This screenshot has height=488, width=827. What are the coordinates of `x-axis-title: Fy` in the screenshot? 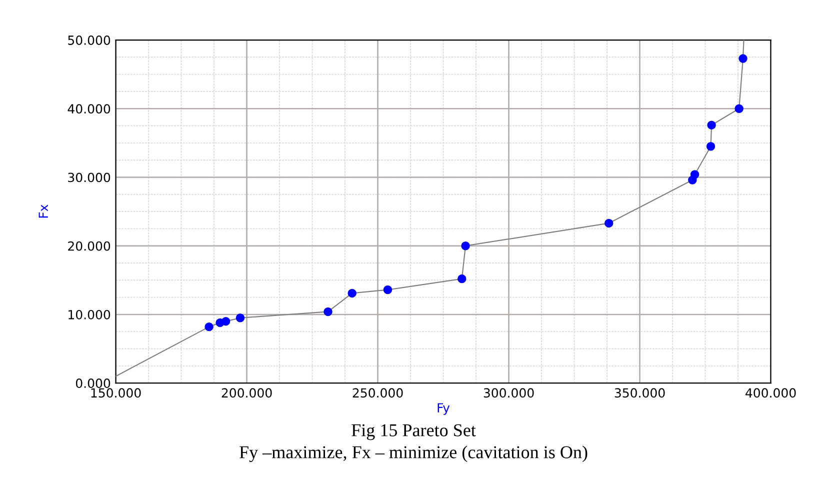 It's located at (444, 409).